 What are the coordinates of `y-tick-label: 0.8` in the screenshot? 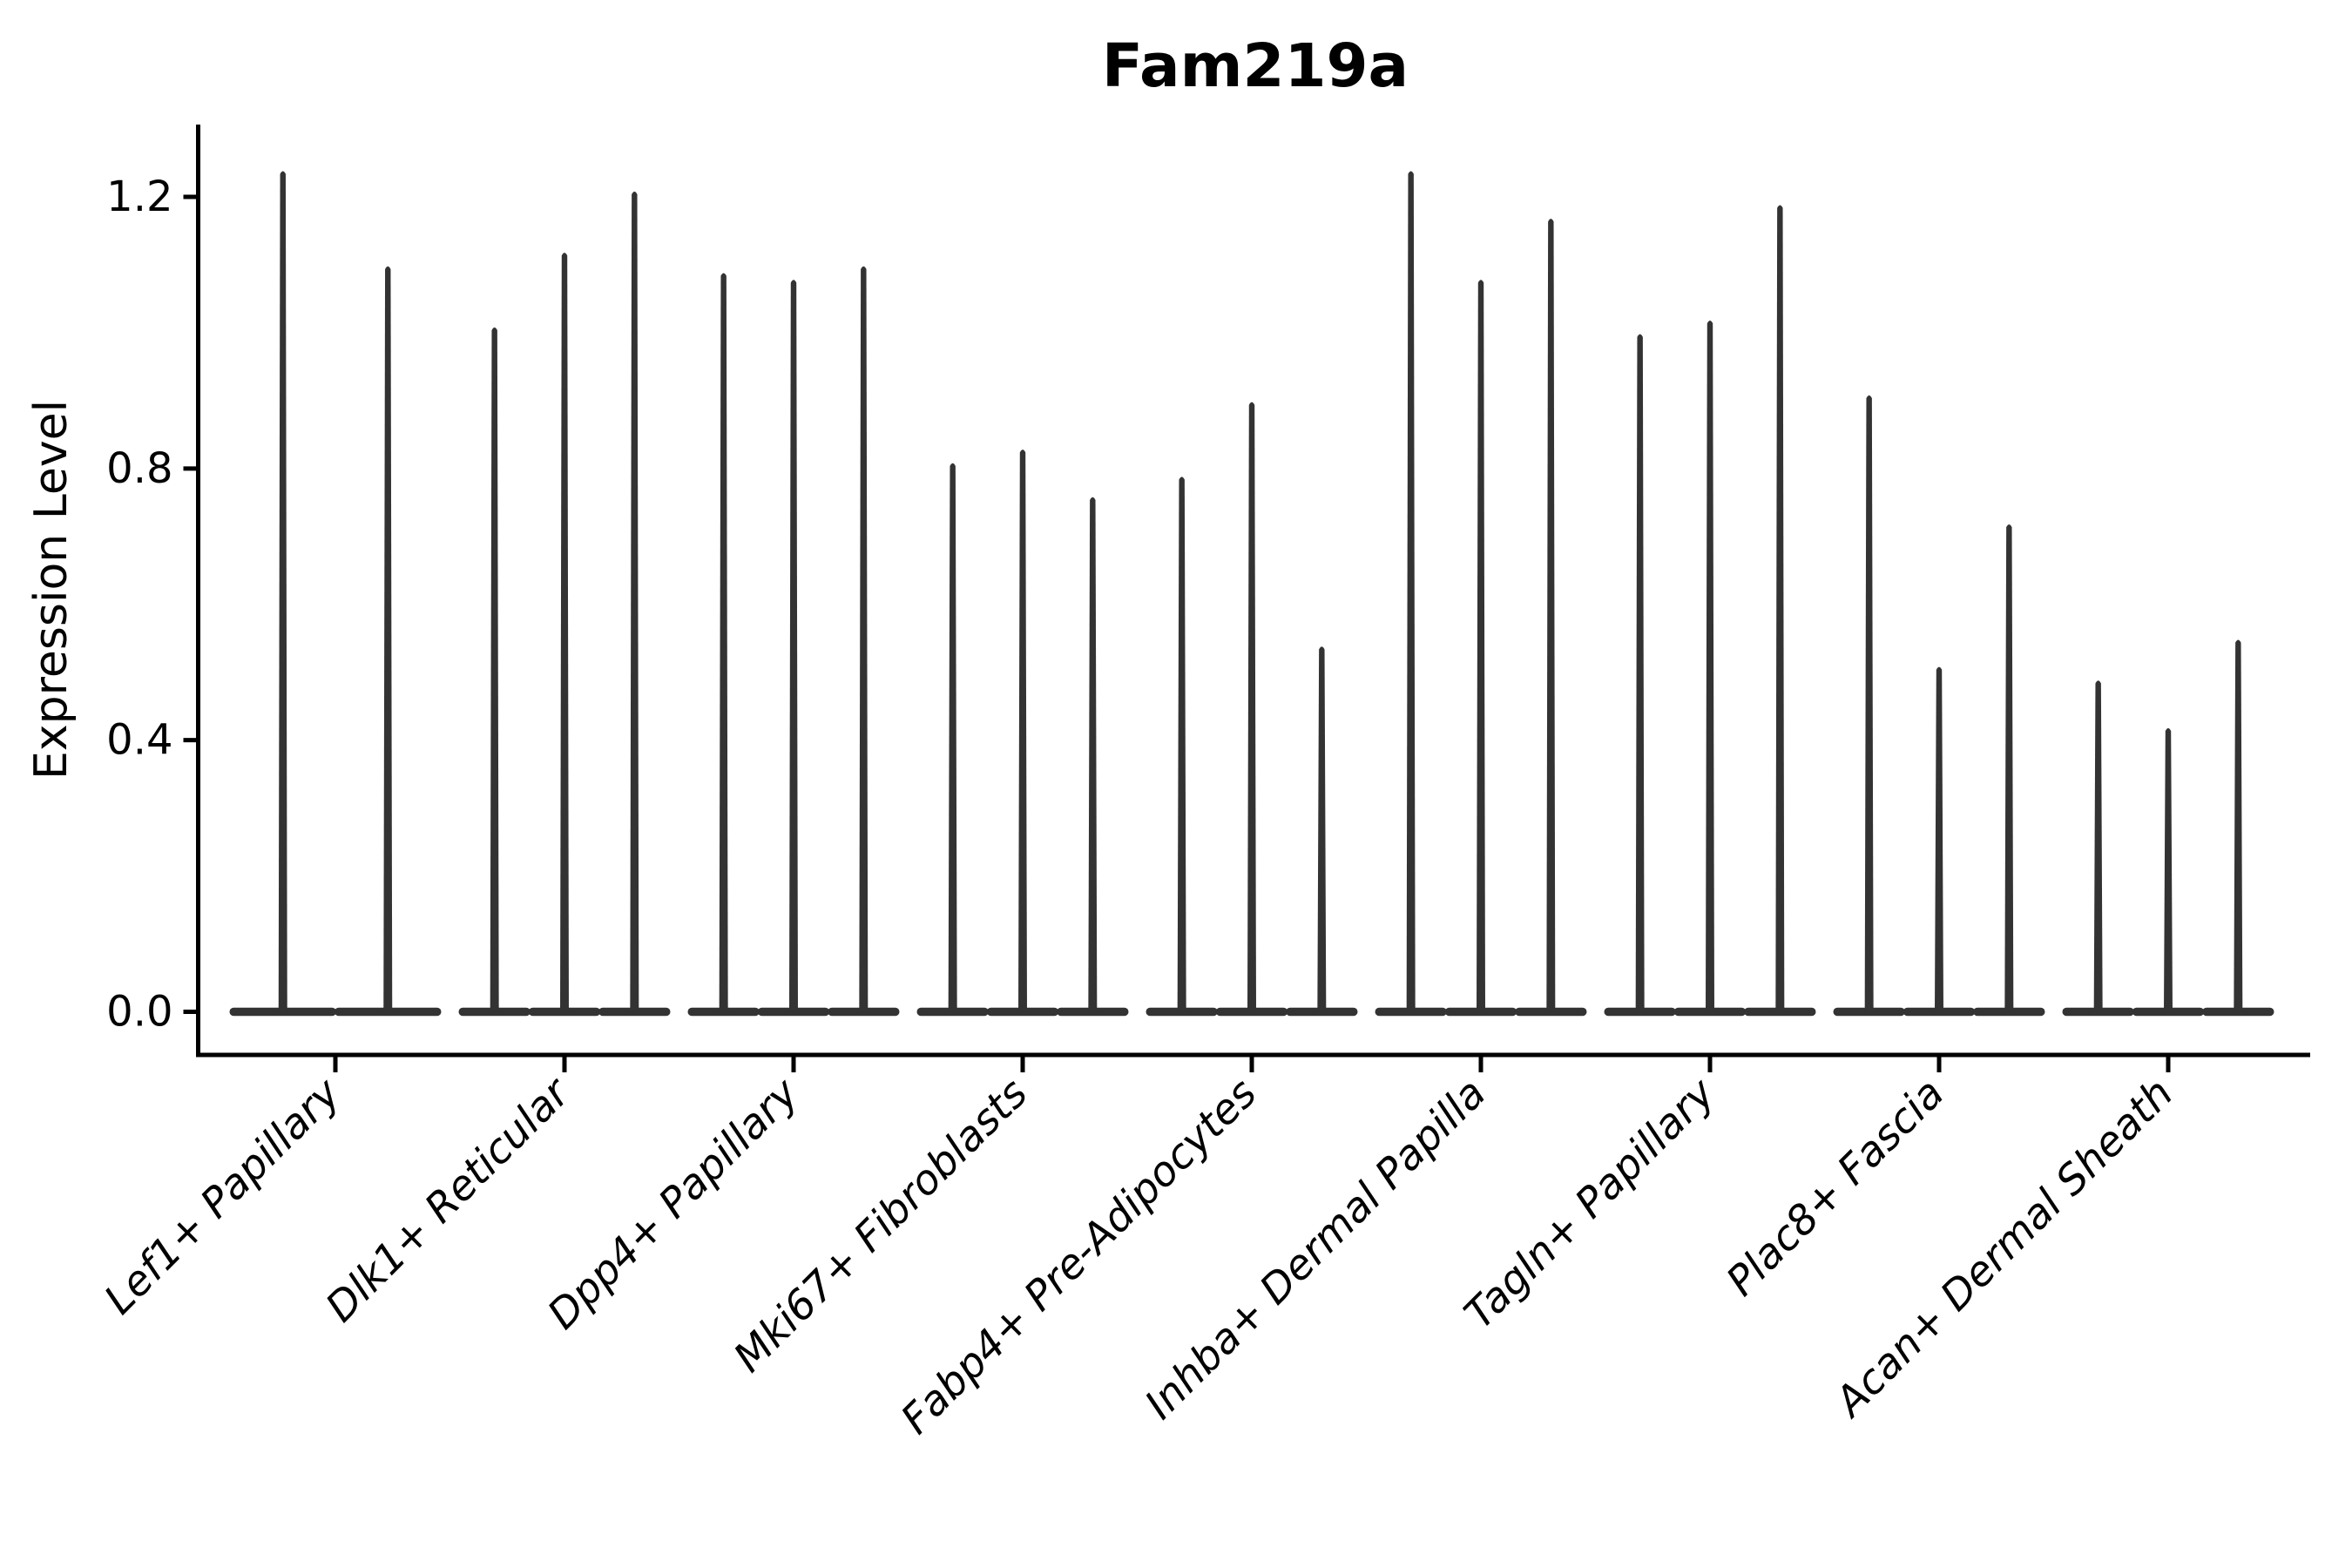 It's located at (139, 469).